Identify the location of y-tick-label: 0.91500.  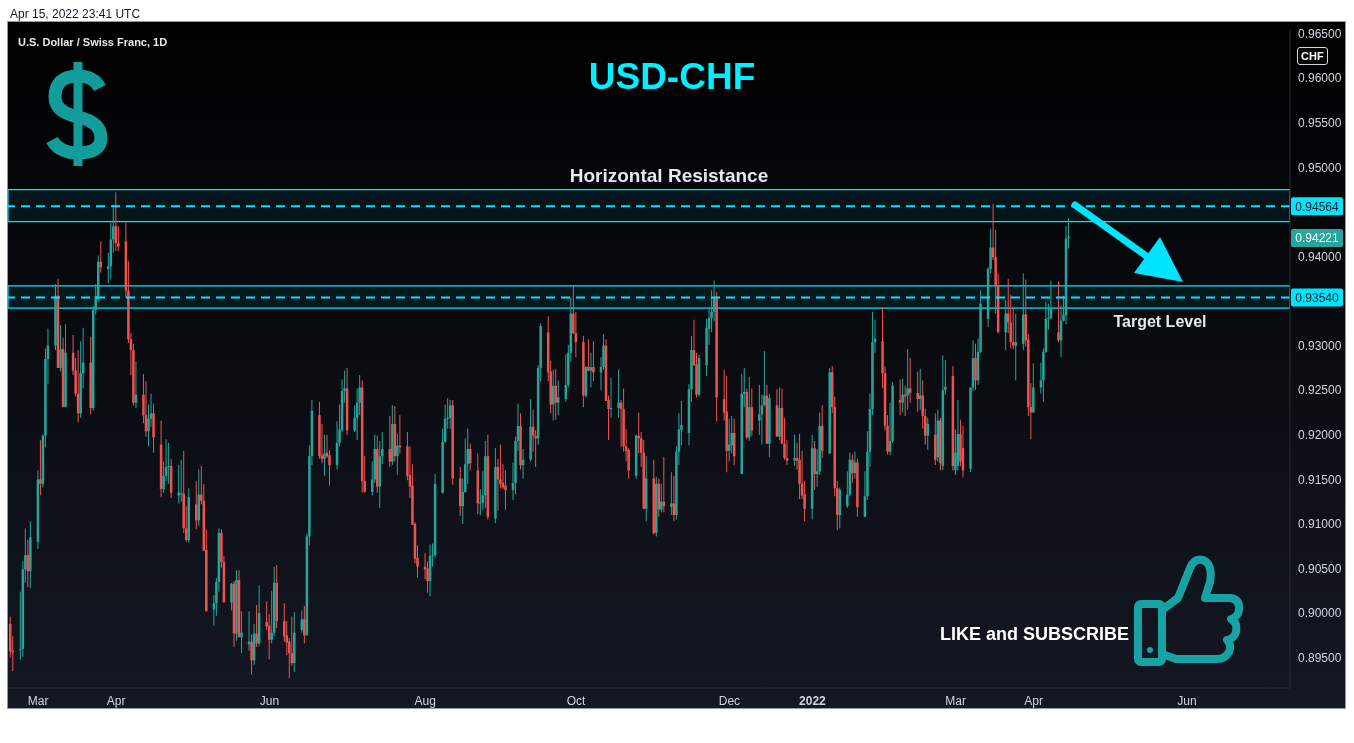
(1320, 479).